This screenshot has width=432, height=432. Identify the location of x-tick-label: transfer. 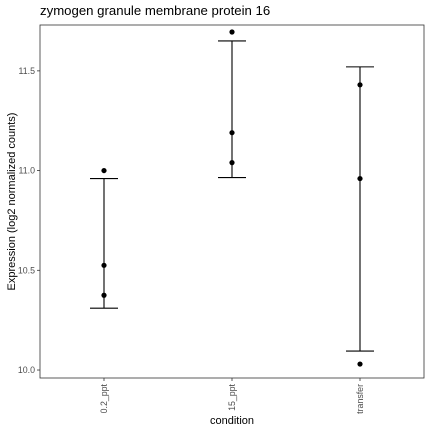
(360, 399).